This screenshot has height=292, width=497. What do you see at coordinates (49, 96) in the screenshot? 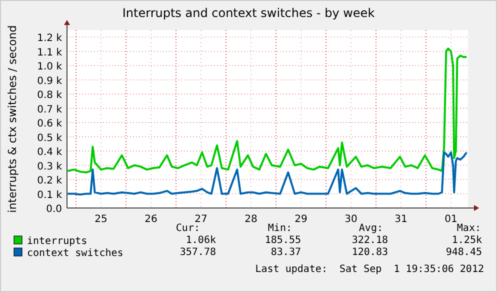
I see `y-tick-label: 0.8 k` at bounding box center [49, 96].